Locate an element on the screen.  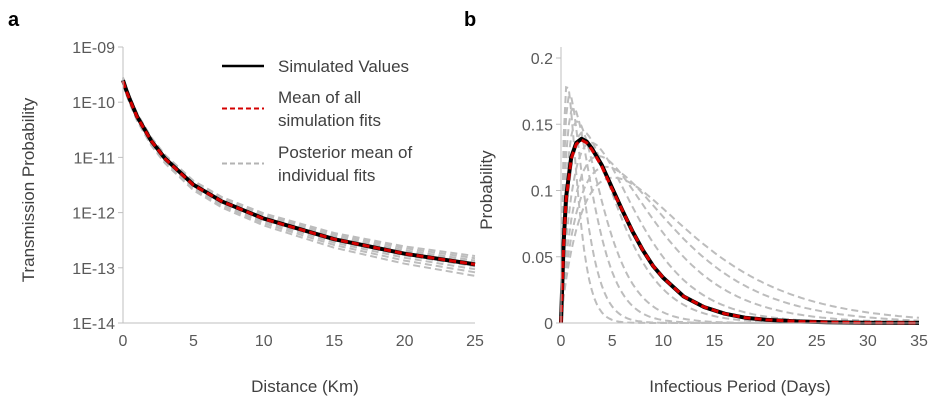
panel-b-x-tick-label: 15 is located at coordinates (715, 341).